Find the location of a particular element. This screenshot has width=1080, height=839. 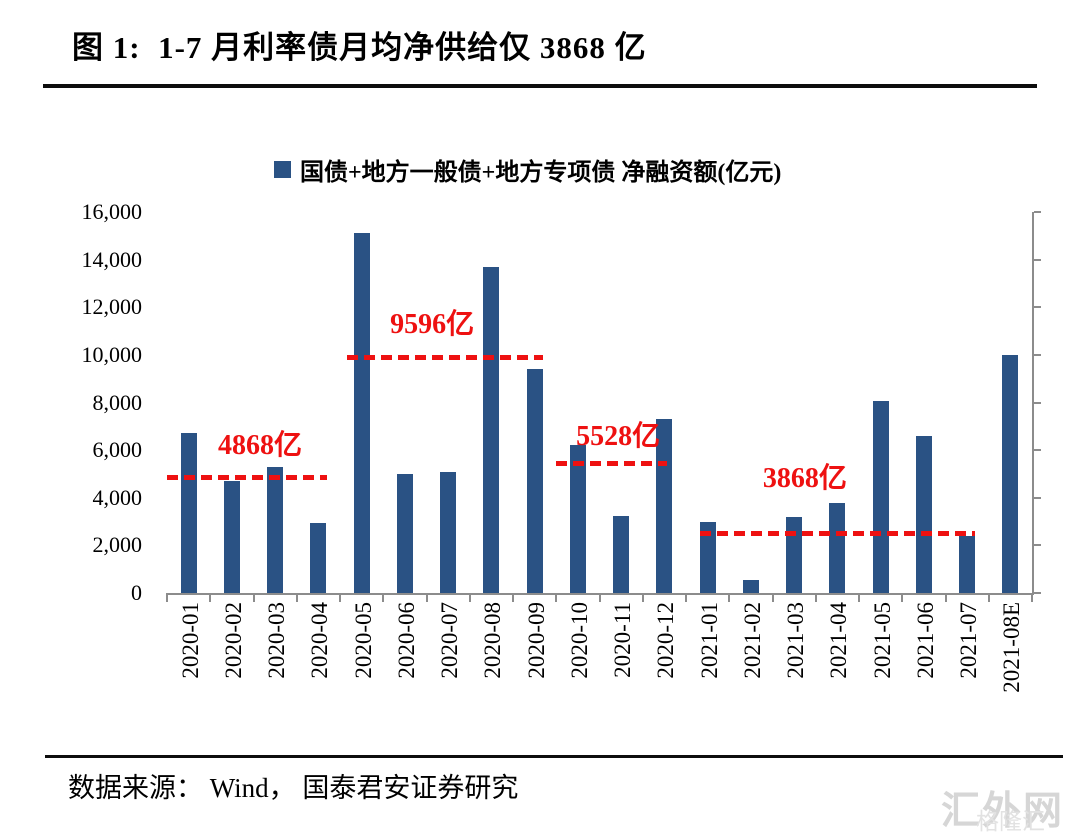

x-axis is located at coordinates (600, 594).